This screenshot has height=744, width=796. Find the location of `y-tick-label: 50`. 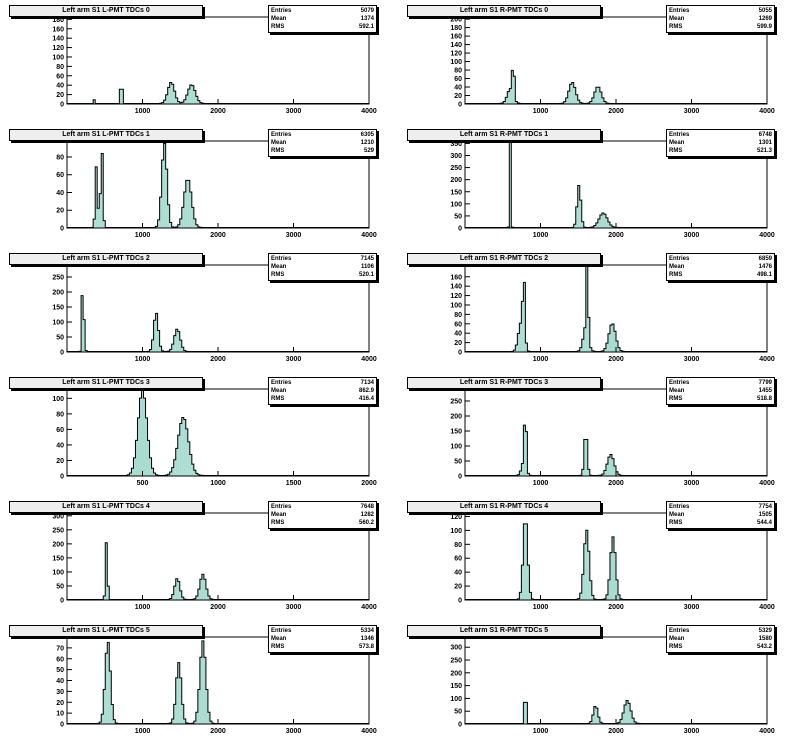

y-tick-label: 50 is located at coordinates (458, 462).